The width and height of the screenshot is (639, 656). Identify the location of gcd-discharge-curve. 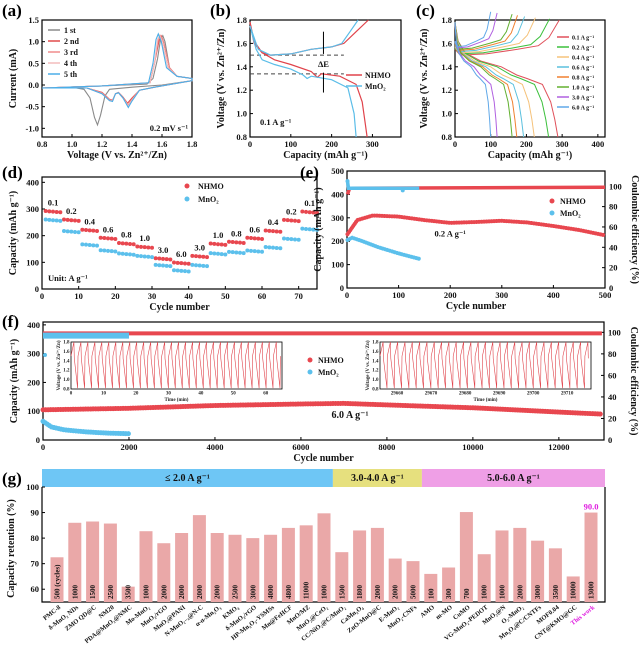
(303, 81).